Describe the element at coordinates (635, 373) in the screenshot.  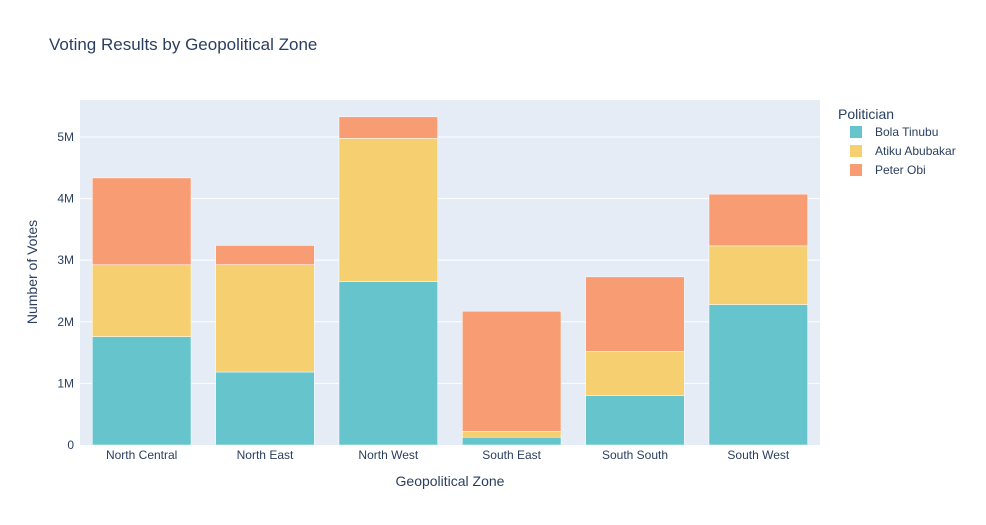
I see `bar-atiku-abubakar-south-south` at that location.